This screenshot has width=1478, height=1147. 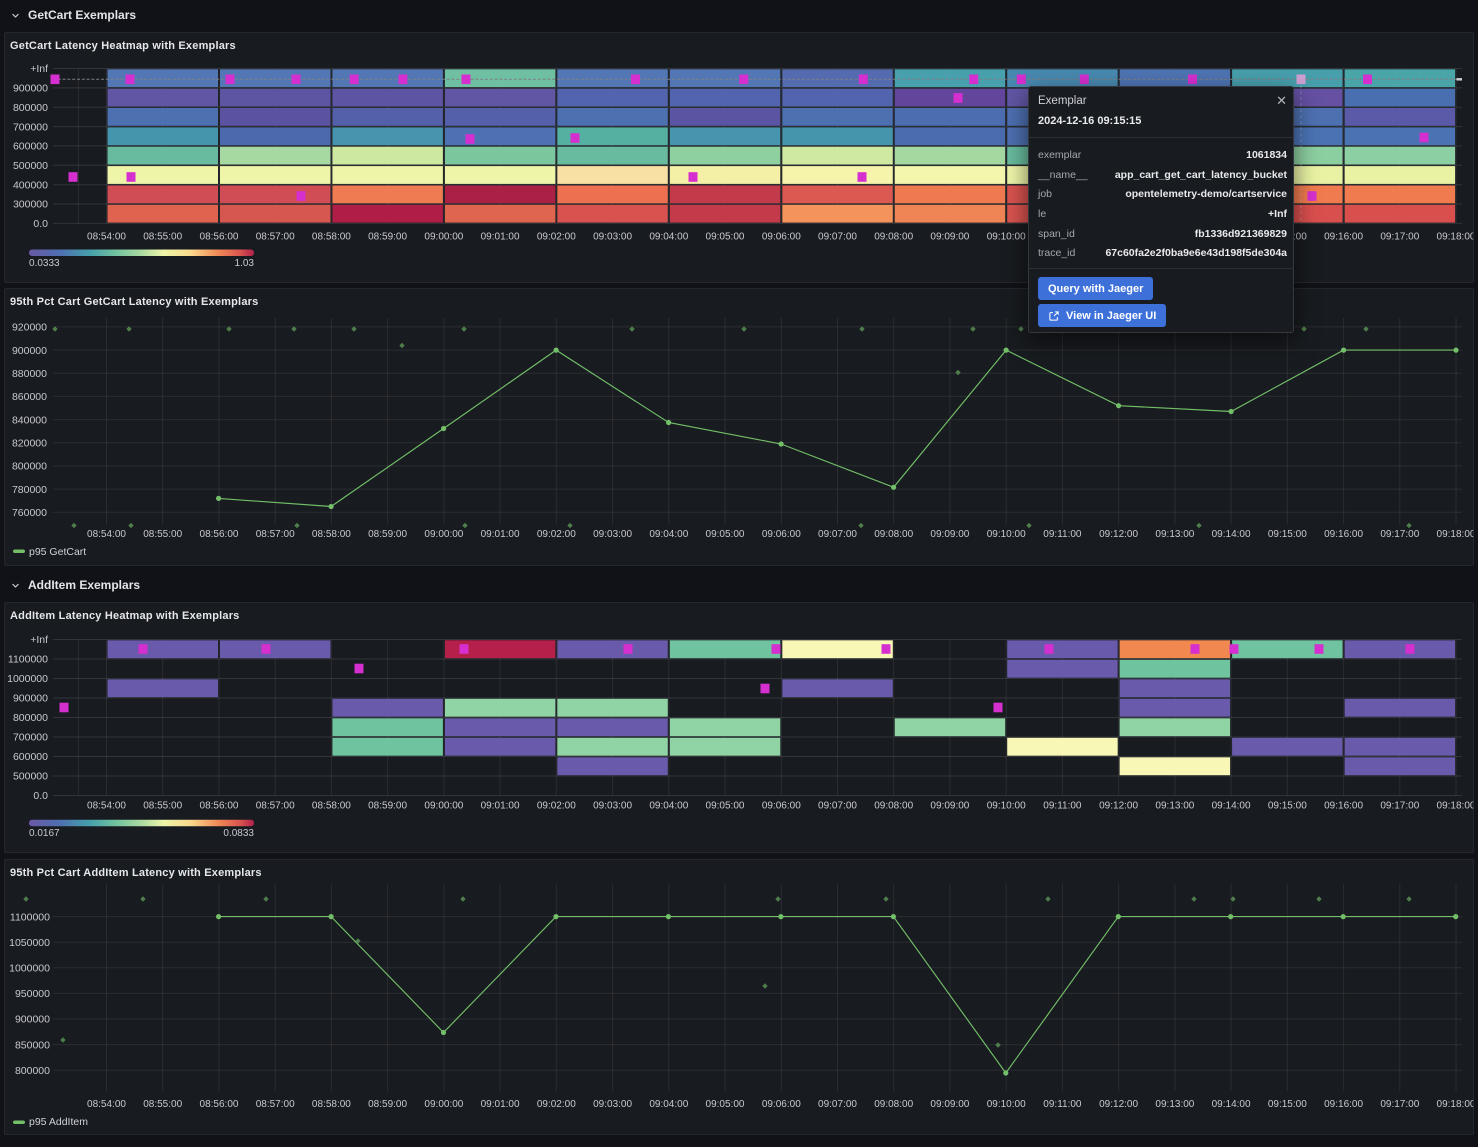 What do you see at coordinates (949, 1104) in the screenshot?
I see `svg-text: 09:09:00` at bounding box center [949, 1104].